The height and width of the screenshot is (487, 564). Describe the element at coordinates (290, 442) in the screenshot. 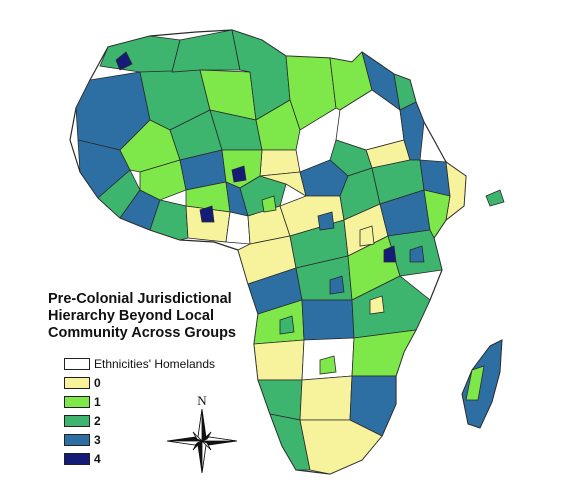

I see `region-khoi` at that location.